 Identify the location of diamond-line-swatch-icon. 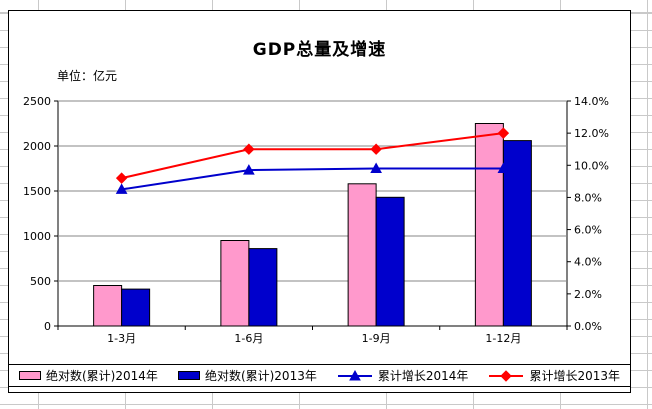
(506, 375).